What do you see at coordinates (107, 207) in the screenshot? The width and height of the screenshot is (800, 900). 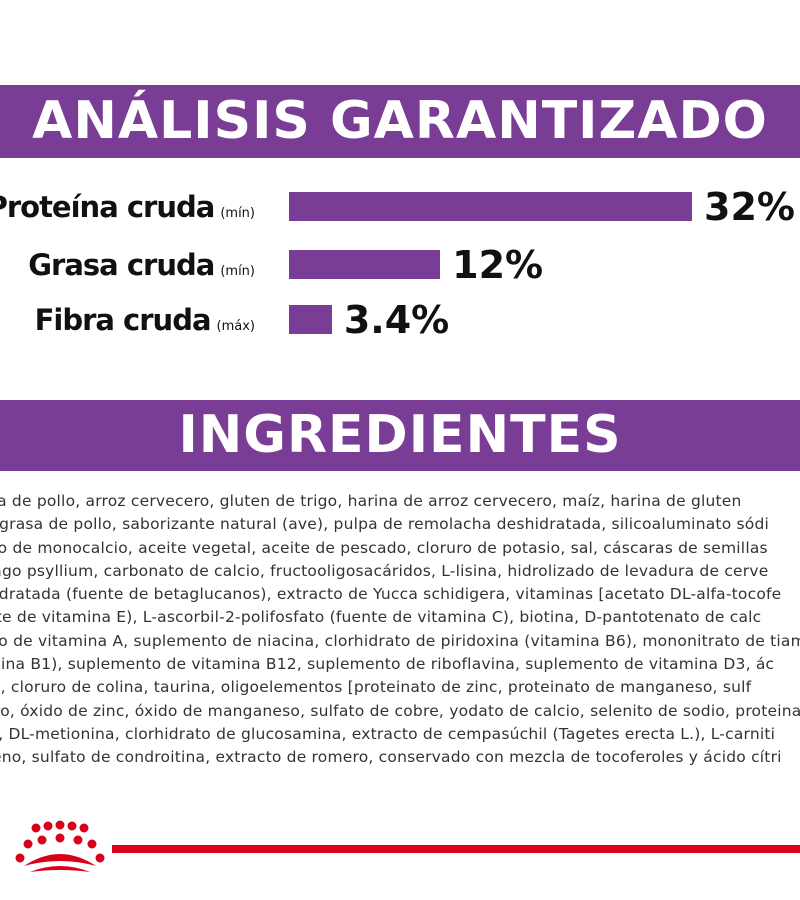 I see `nutrient-name: Proteína cruda` at bounding box center [107, 207].